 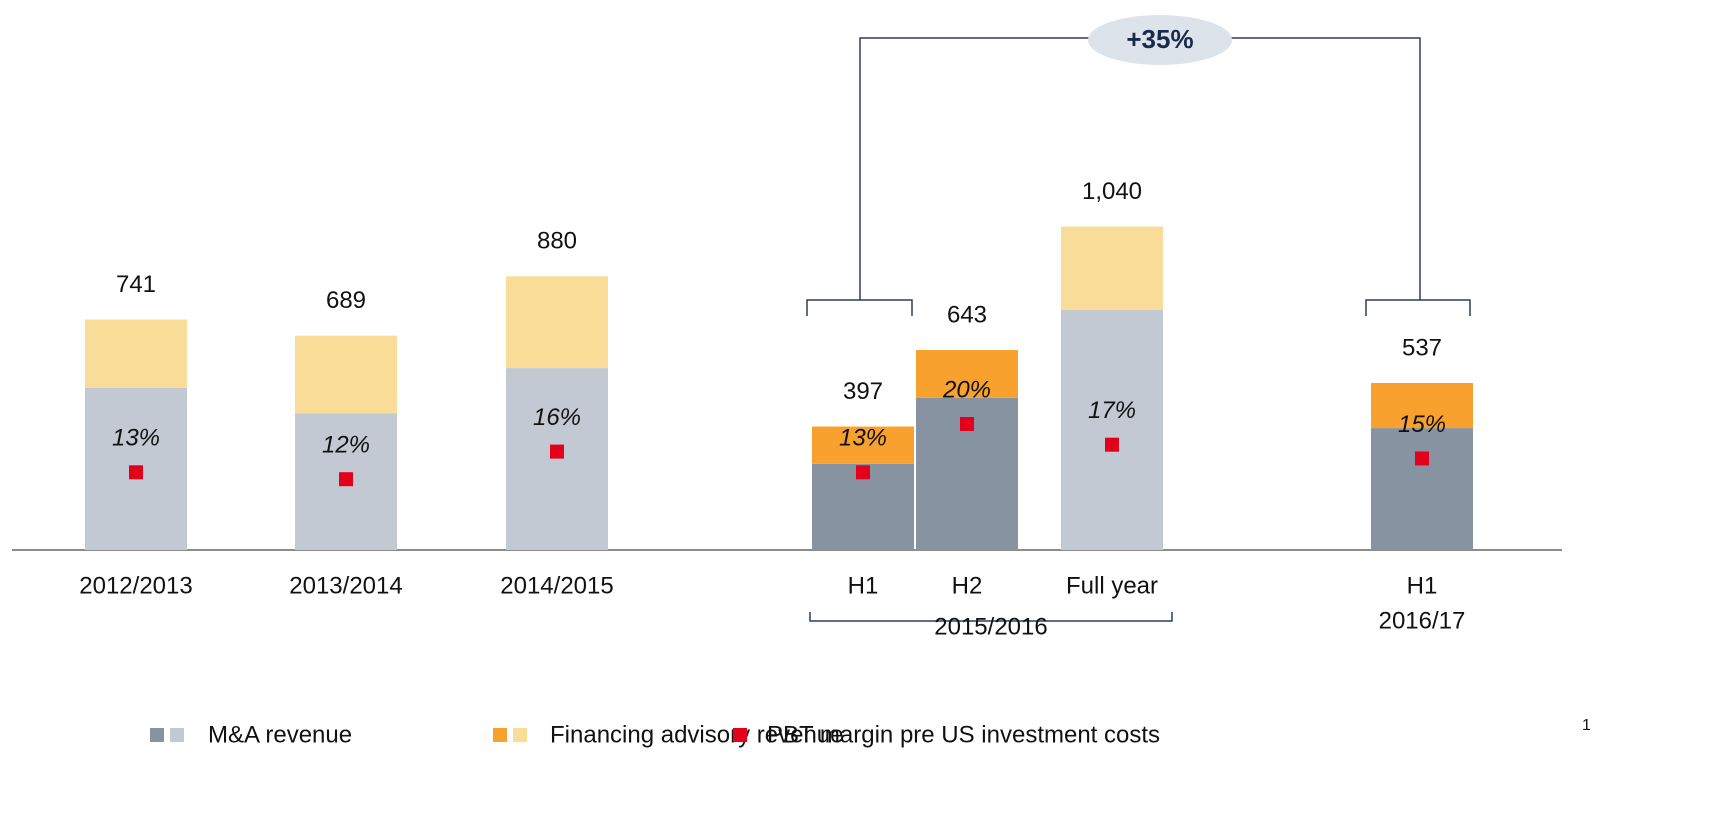 I want to click on x-tick-label: H2, so click(x=967, y=585).